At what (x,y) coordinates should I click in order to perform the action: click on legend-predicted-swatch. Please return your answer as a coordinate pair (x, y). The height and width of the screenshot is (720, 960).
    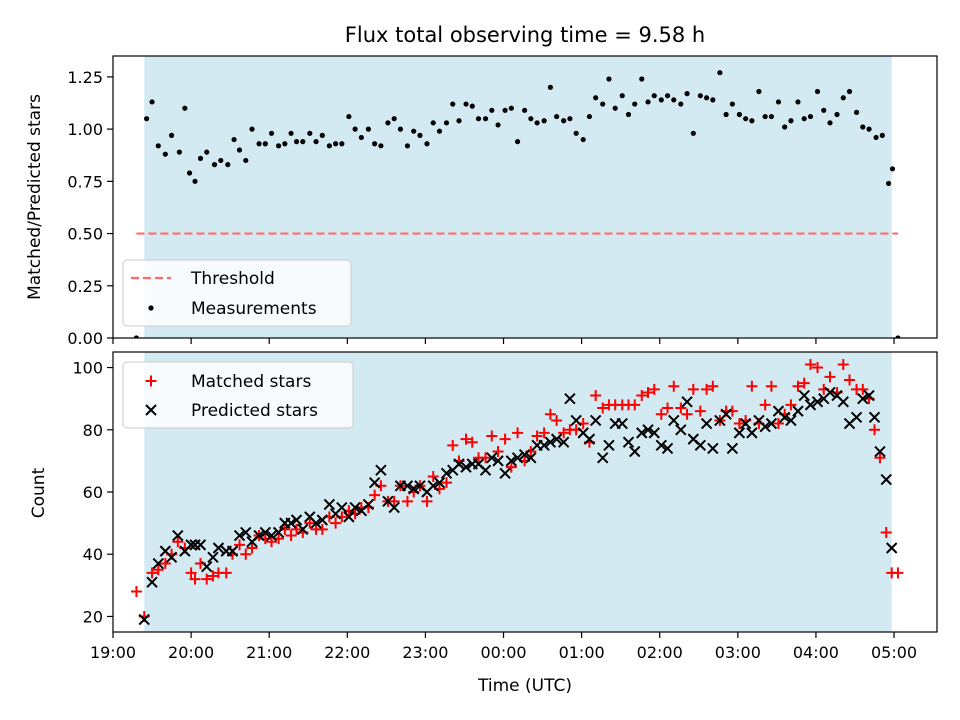
    Looking at the image, I should click on (151, 410).